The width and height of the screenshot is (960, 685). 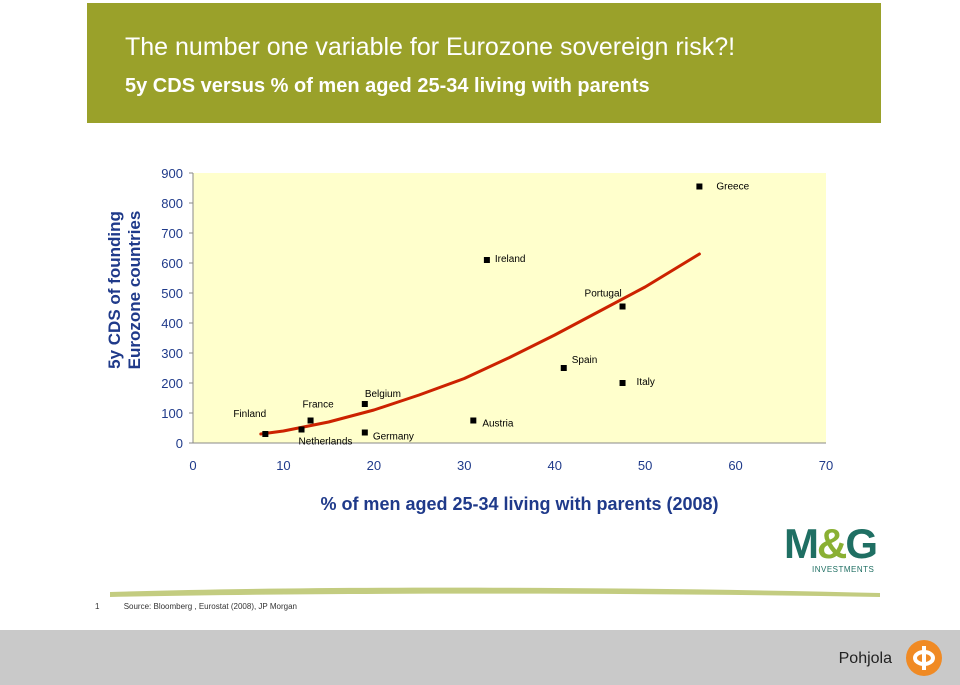 What do you see at coordinates (172, 173) in the screenshot?
I see `y-tick-label: 900` at bounding box center [172, 173].